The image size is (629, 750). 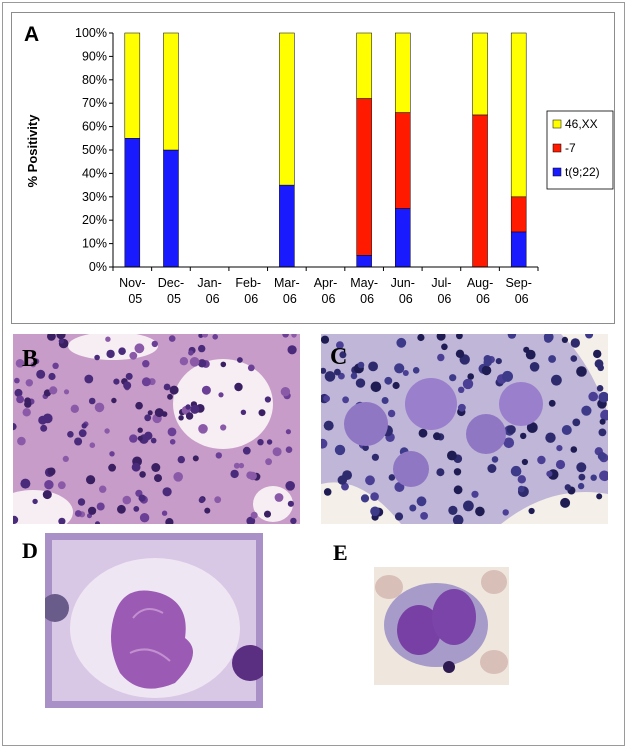 I want to click on y-tick-label: 20%, so click(x=94, y=220).